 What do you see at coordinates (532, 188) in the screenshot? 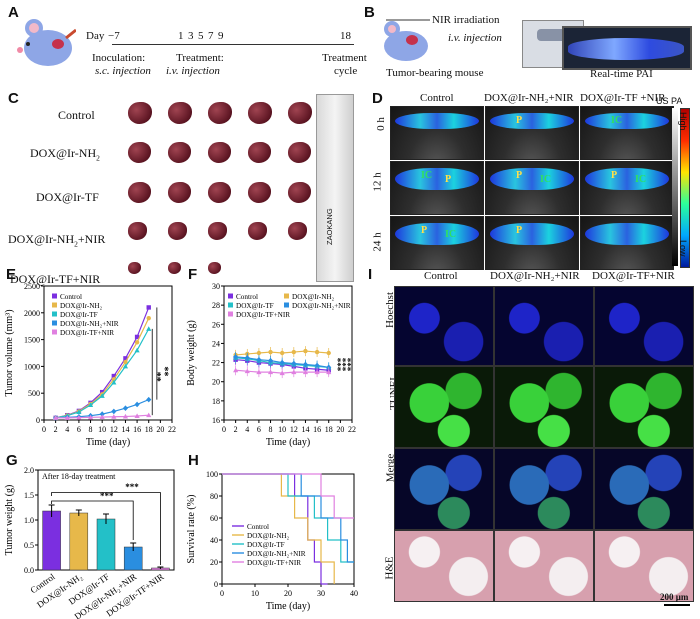
I see `pai-image-grid: P IC IC P P IC P IC P IC P` at bounding box center [532, 188].